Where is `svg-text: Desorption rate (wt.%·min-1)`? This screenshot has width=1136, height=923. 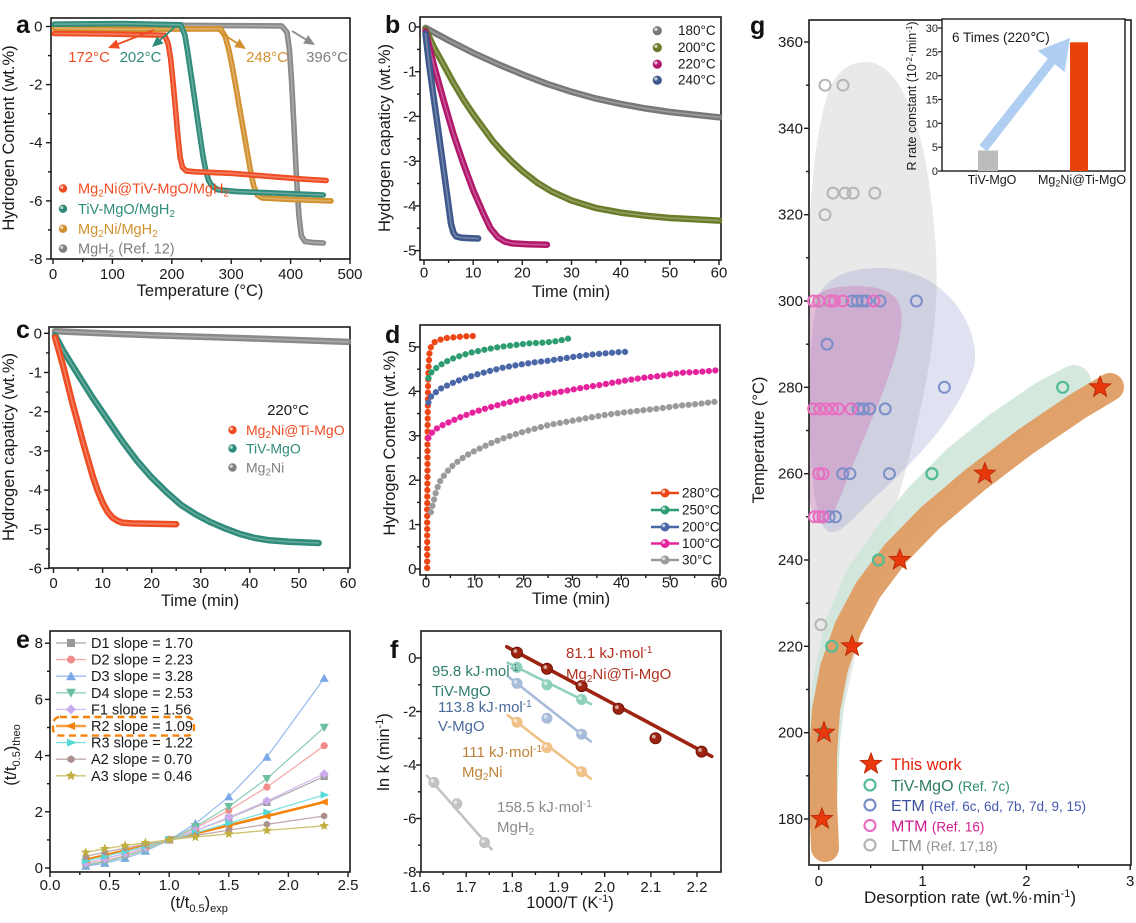
svg-text: Desorption rate (wt.%·min-1) is located at coordinates (970, 897).